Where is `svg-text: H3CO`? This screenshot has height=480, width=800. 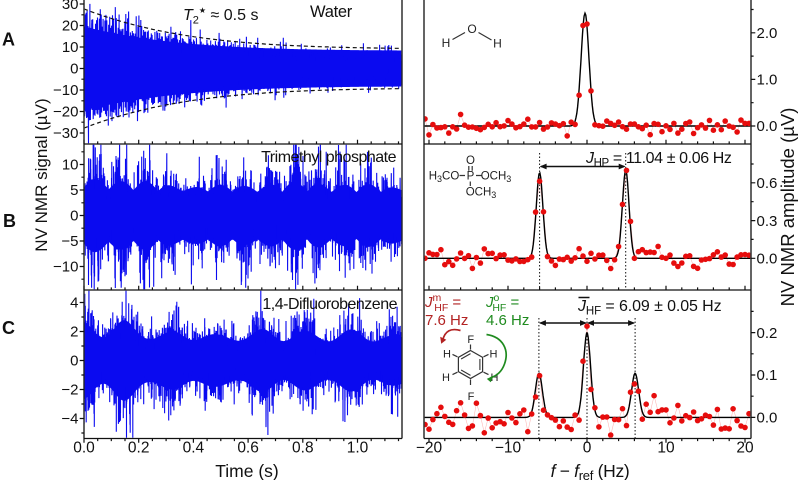
svg-text: H3CO is located at coordinates (444, 178).